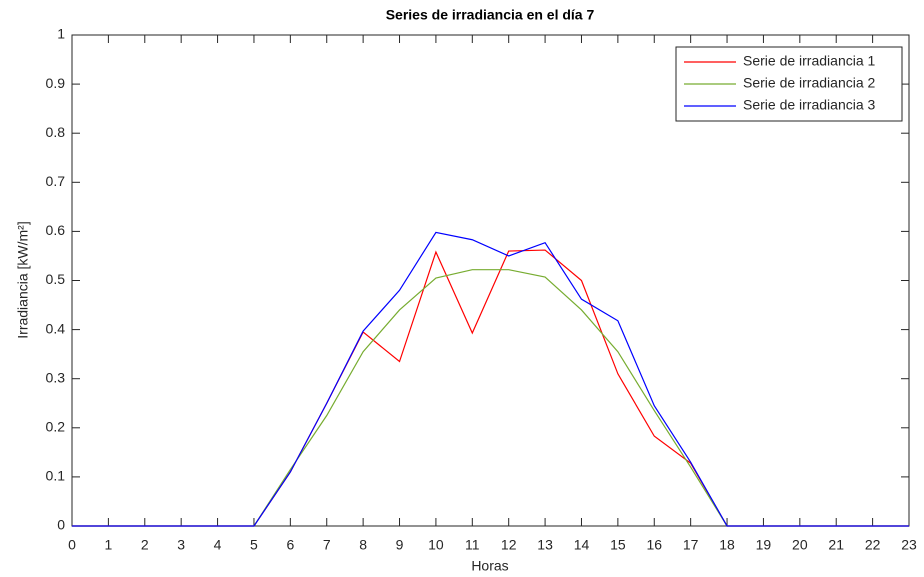  Describe the element at coordinates (363, 545) in the screenshot. I see `x-tick-label: 8` at that location.